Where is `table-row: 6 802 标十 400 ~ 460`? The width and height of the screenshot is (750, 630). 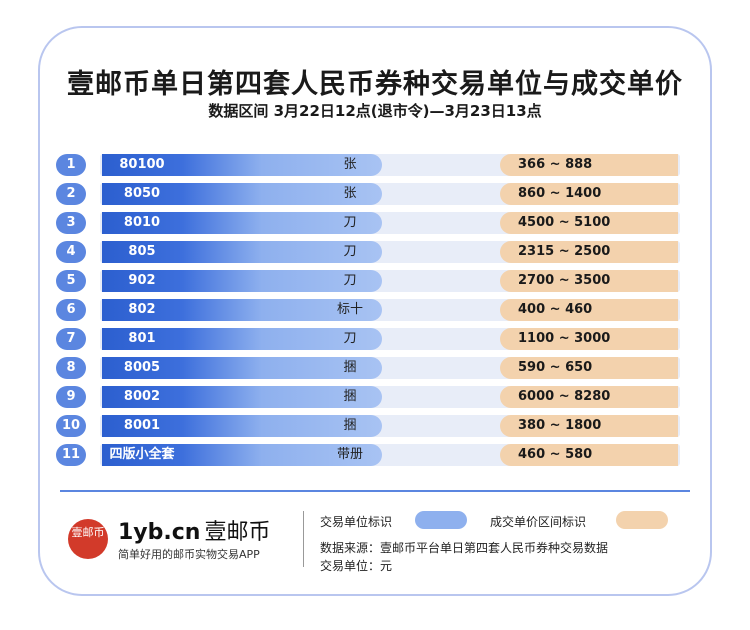 table-row: 6 802 标十 400 ~ 460 is located at coordinates (375, 310).